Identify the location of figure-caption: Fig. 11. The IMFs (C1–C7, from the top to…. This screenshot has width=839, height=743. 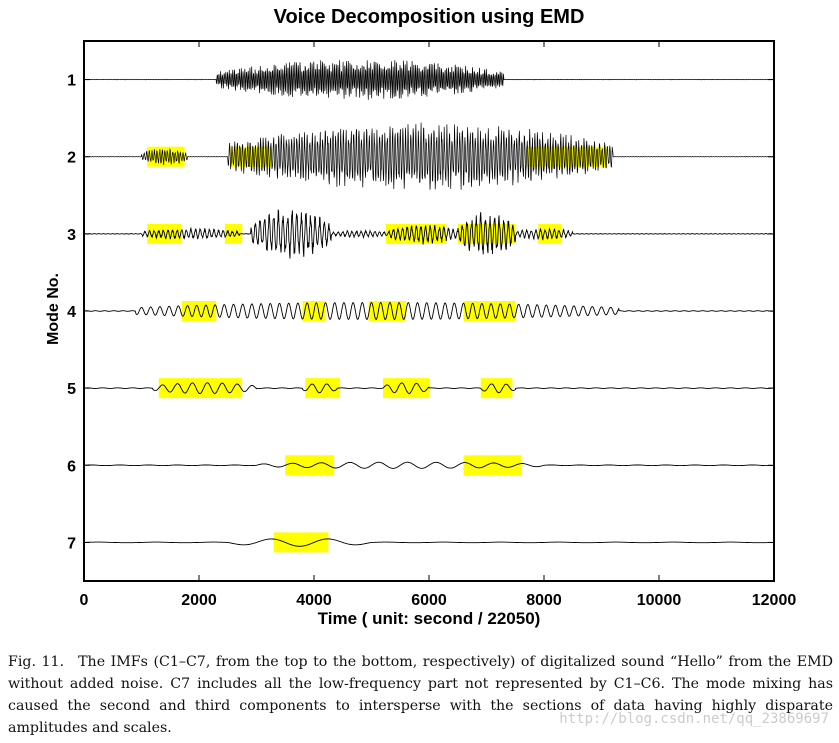
(420, 695).